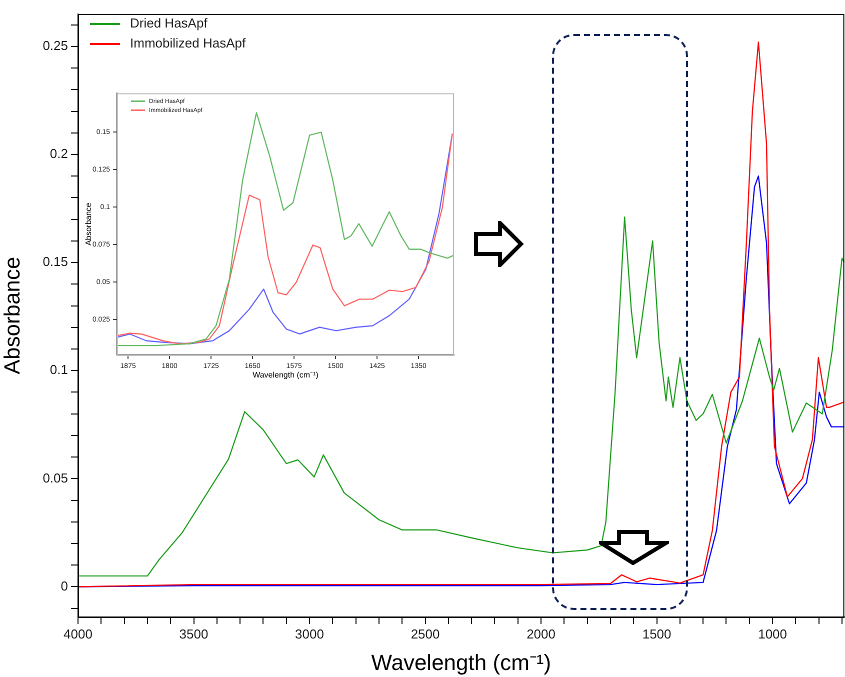 This screenshot has width=845, height=677. Describe the element at coordinates (169, 23) in the screenshot. I see `legend-label: Dried HasApf` at that location.